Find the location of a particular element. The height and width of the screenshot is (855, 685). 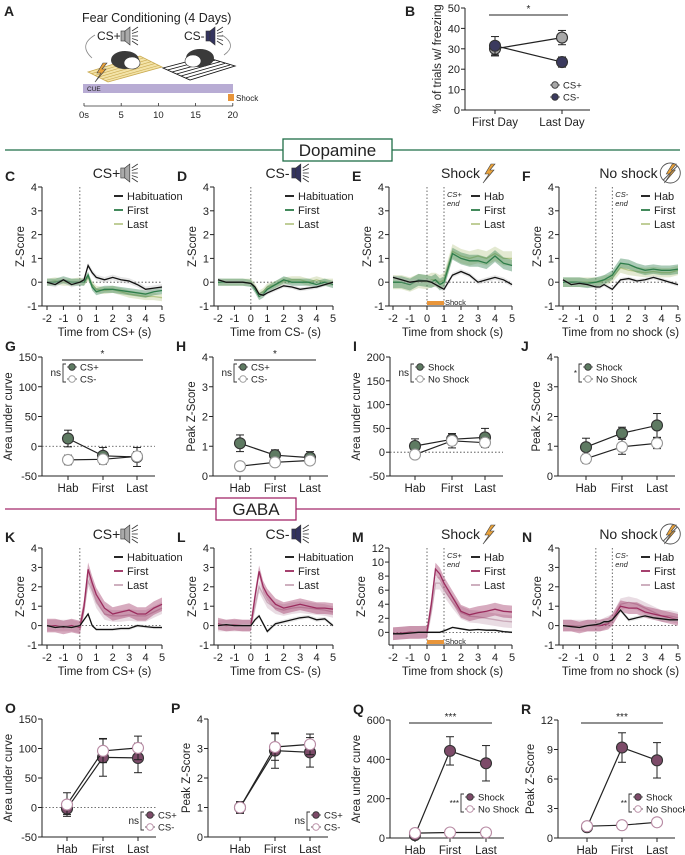

x-tick-label: 4 is located at coordinates (495, 319).